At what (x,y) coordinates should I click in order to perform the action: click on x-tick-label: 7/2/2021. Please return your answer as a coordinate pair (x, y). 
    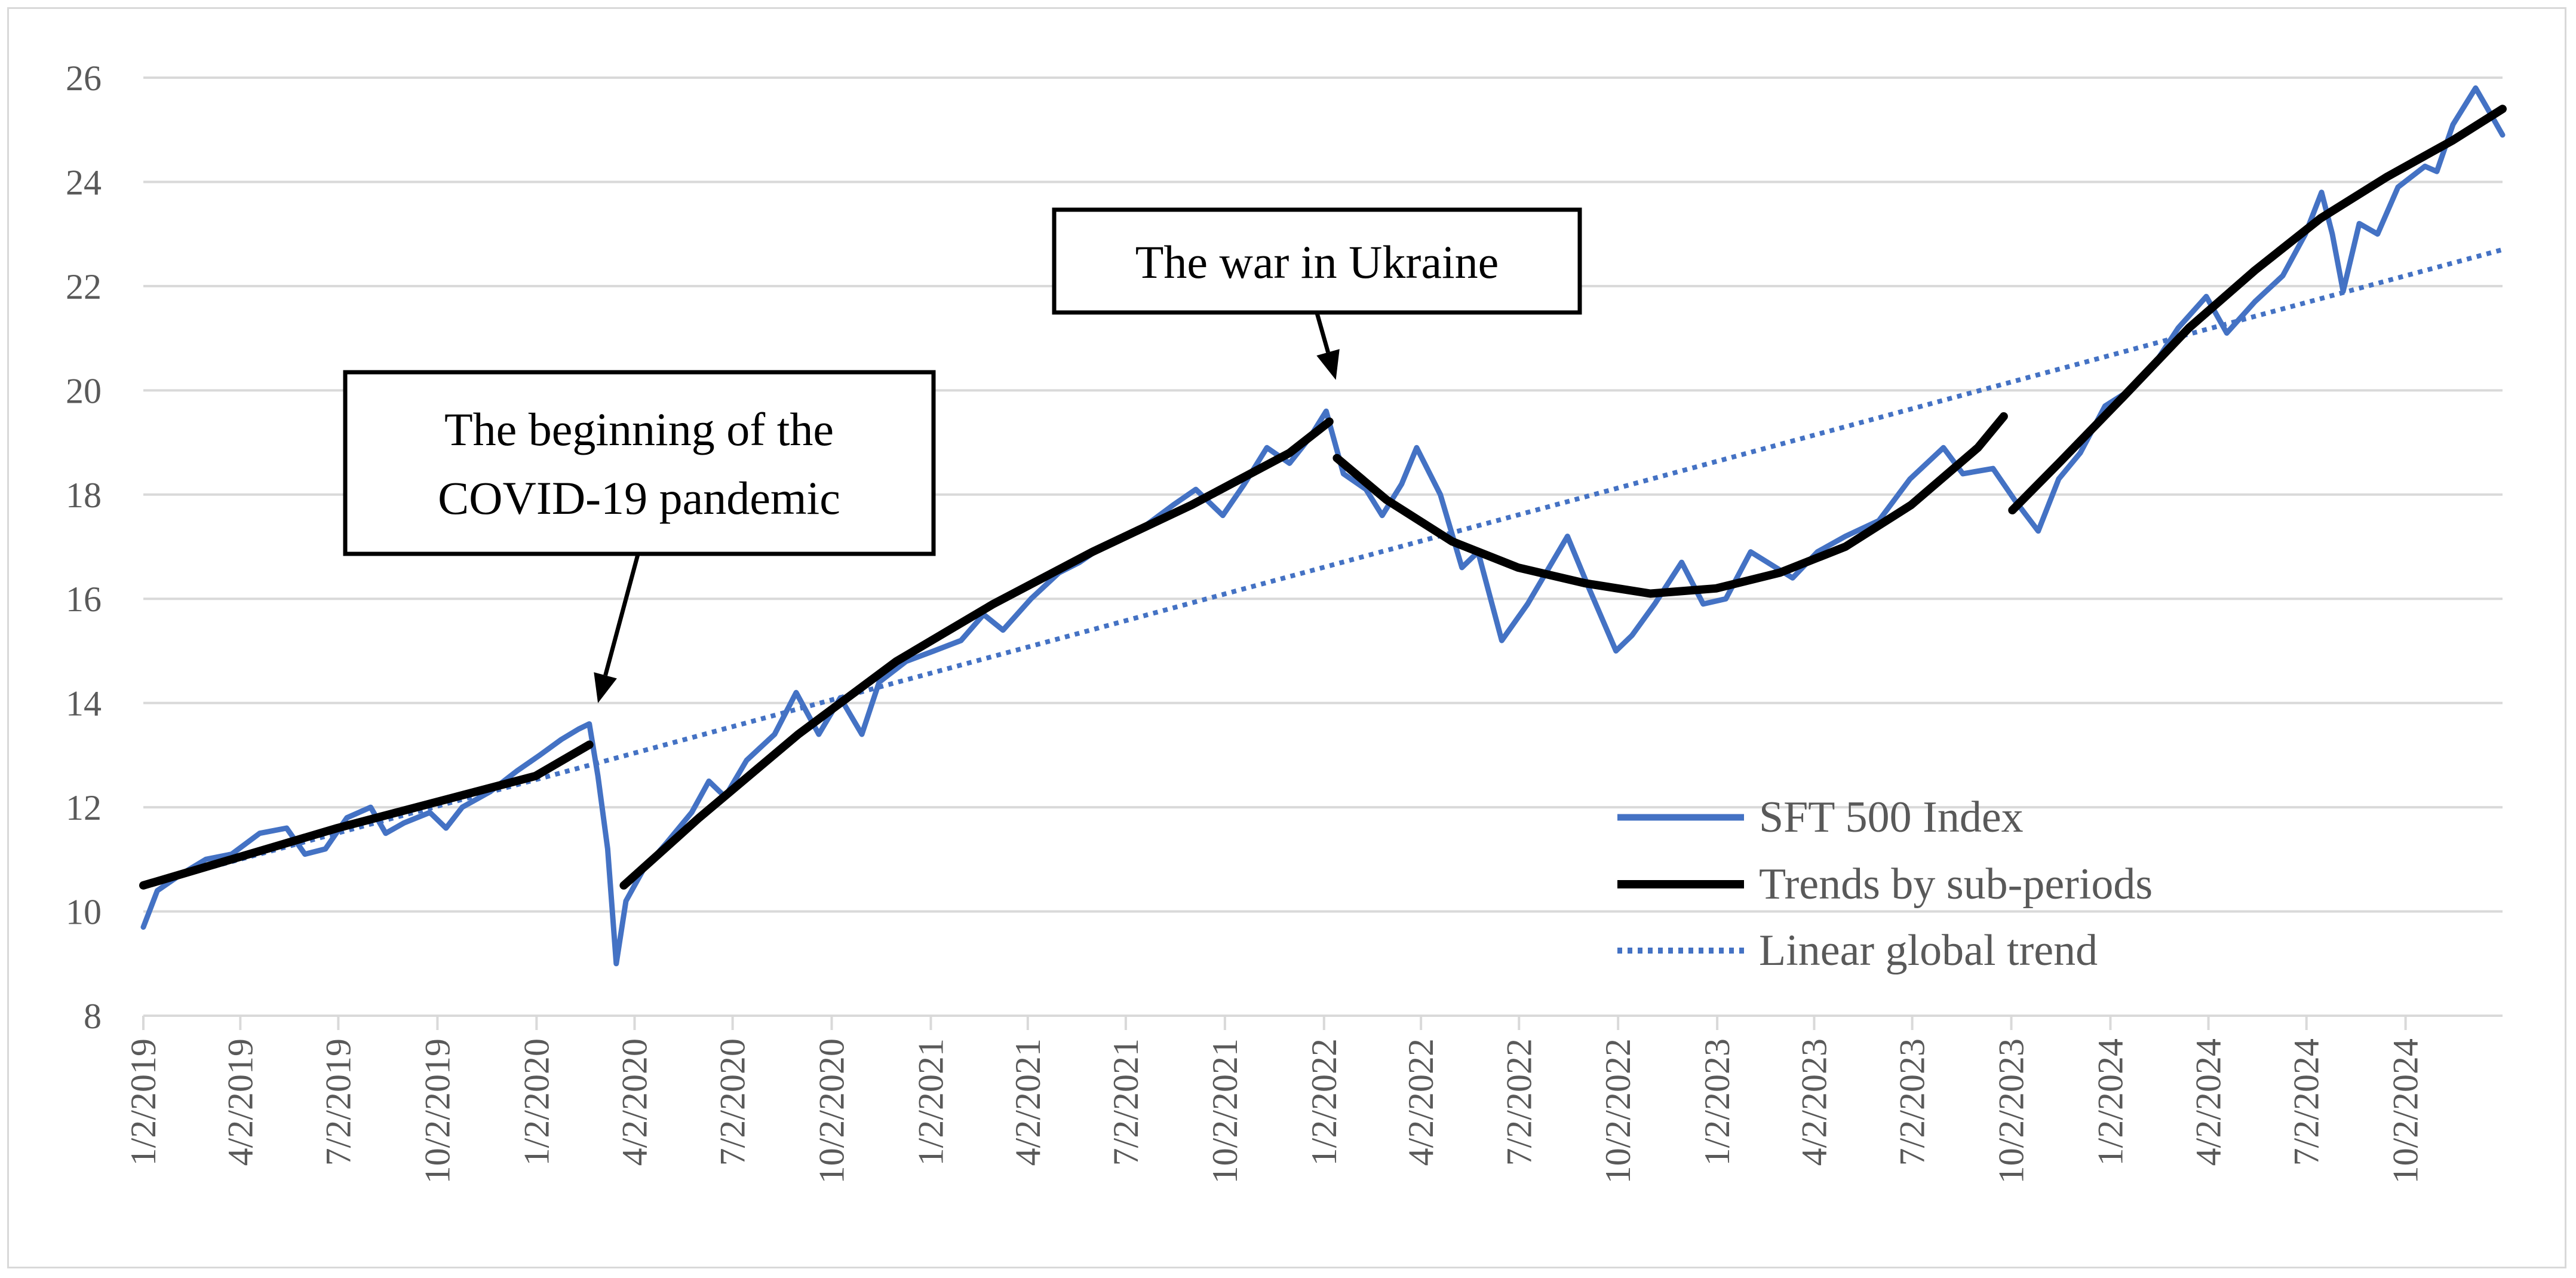
    Looking at the image, I should click on (1126, 1102).